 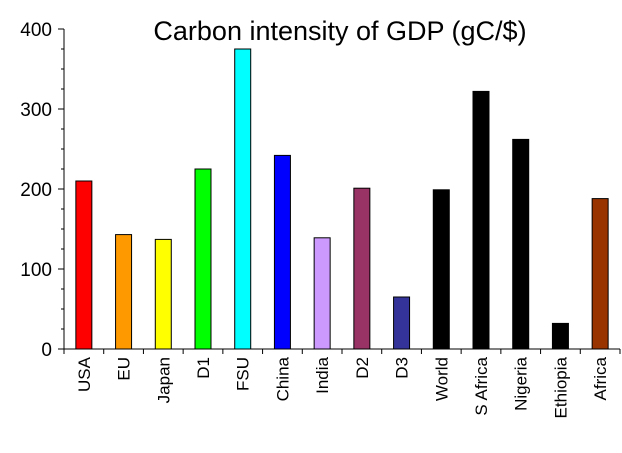 I want to click on y-tick-label: 400, so click(x=36, y=30).